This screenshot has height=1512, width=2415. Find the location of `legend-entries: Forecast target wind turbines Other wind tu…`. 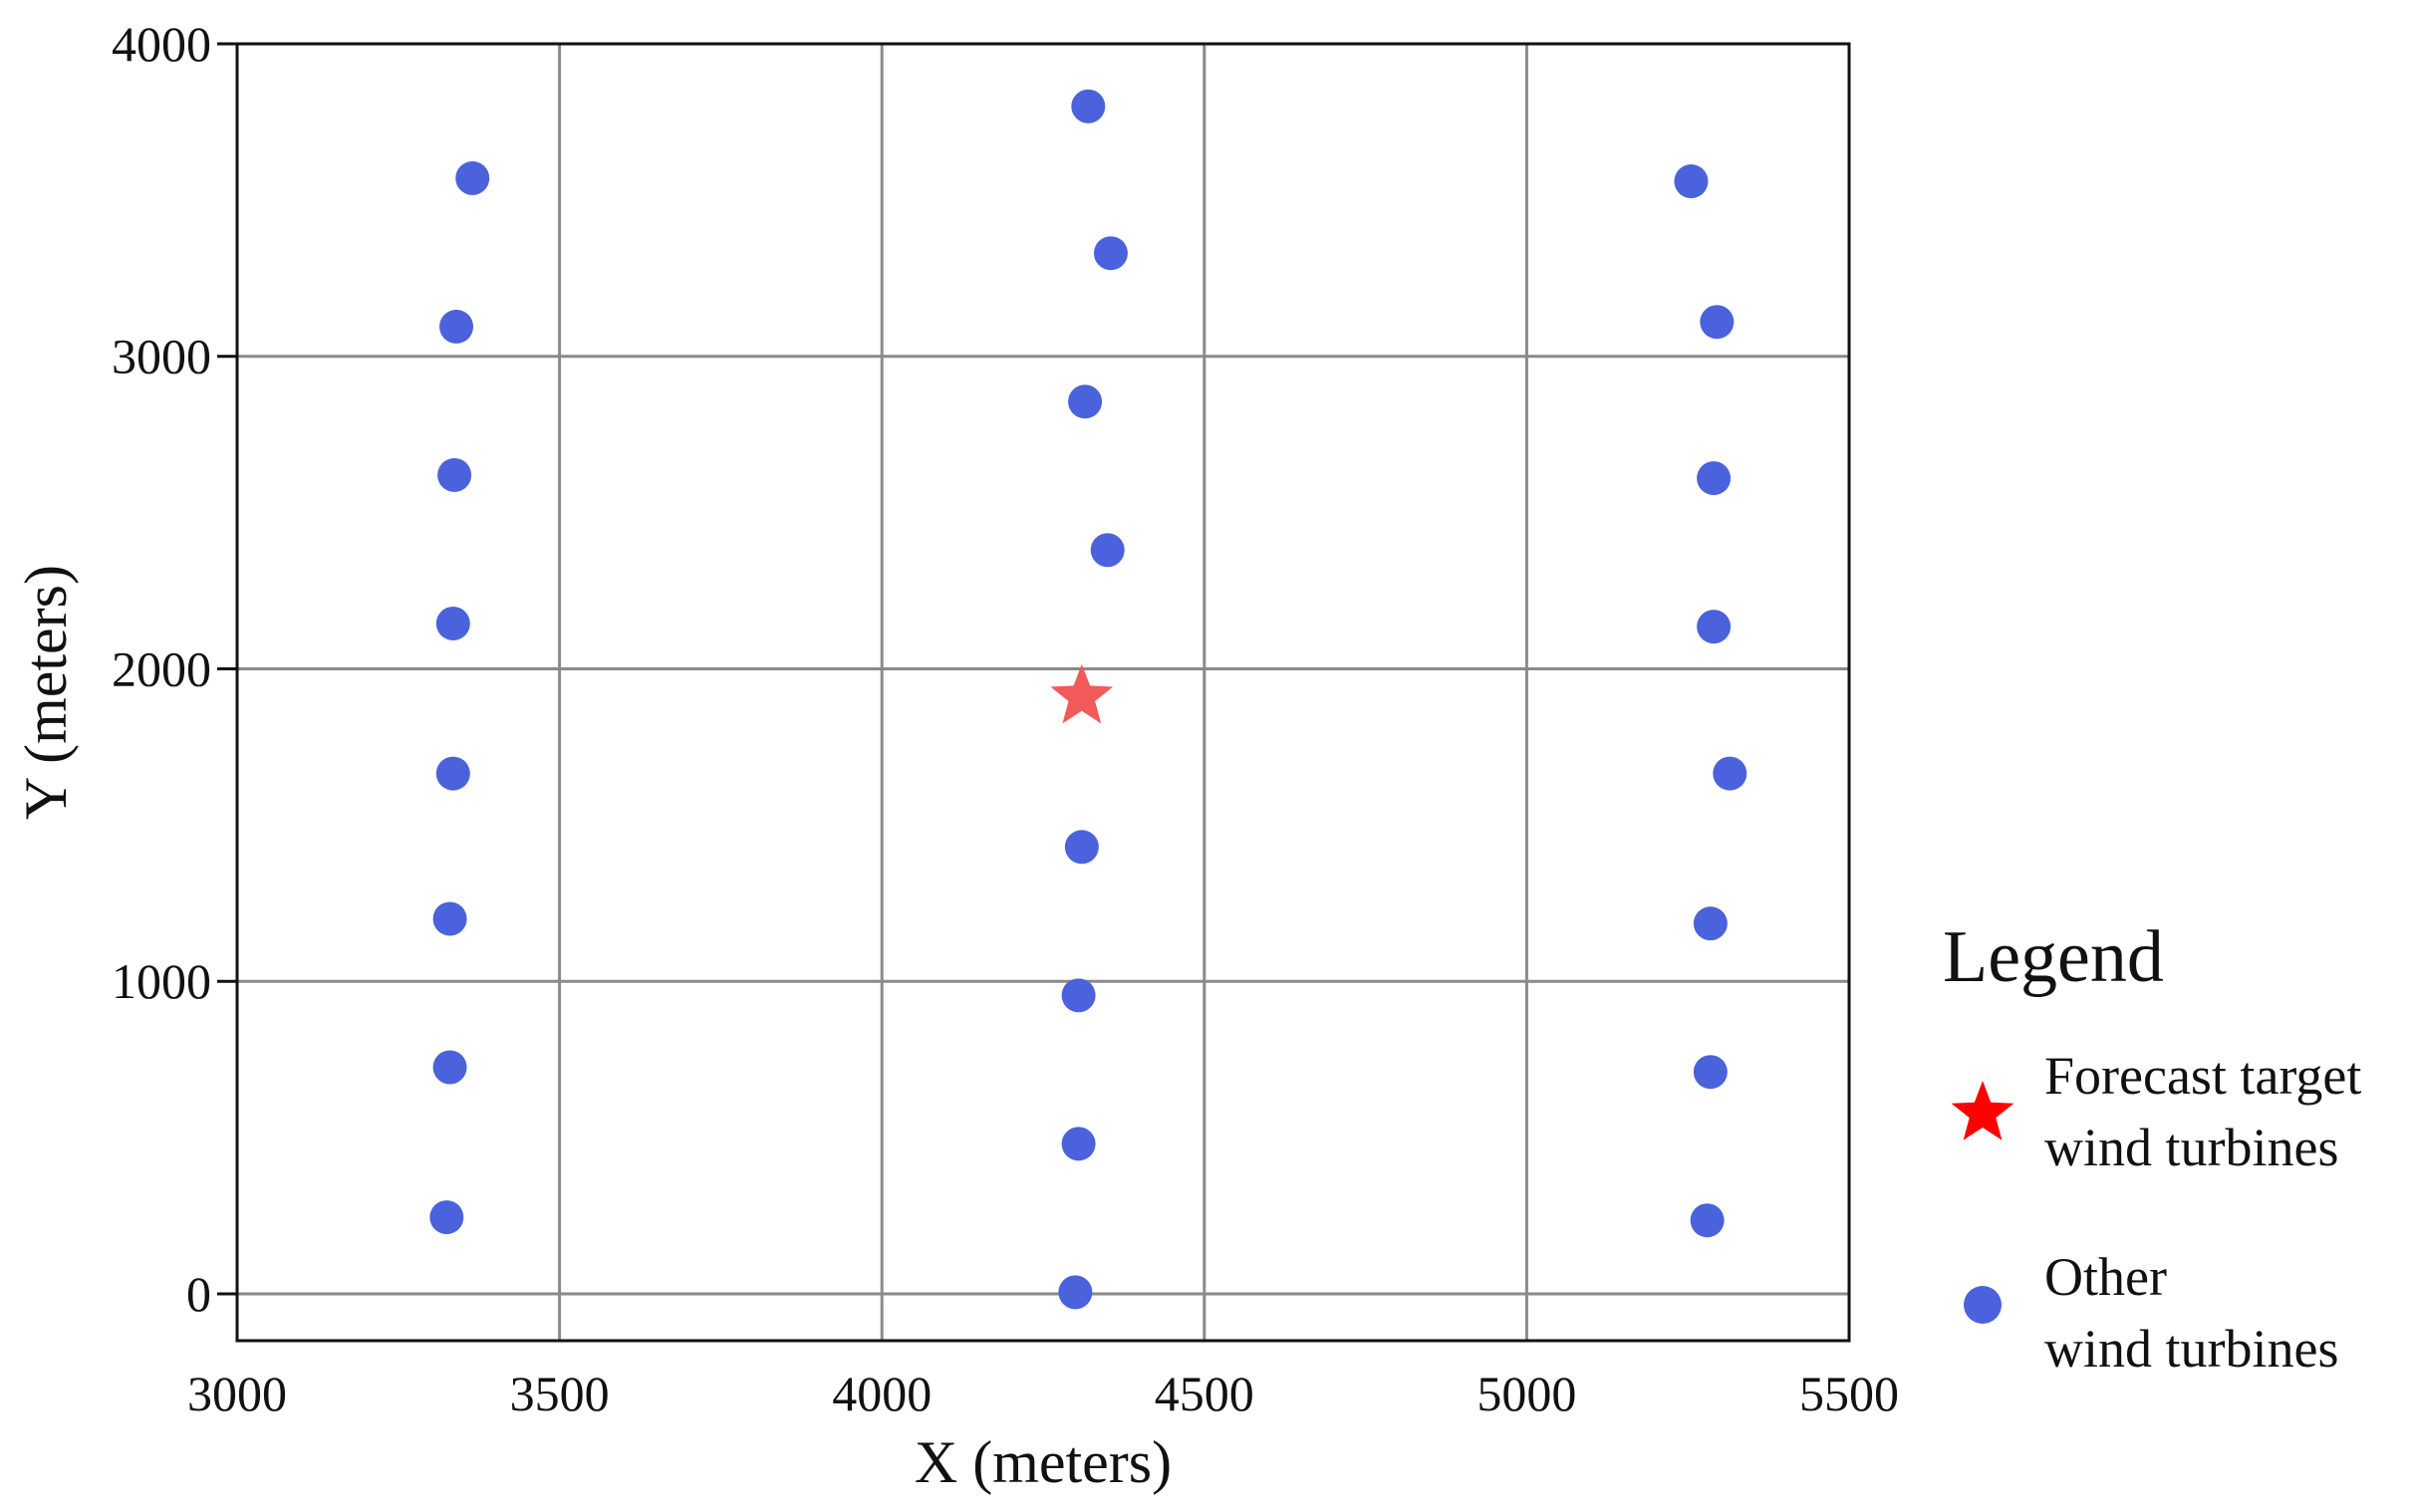

legend-entries: Forecast target wind turbines Other wind tu… is located at coordinates (2156, 1212).